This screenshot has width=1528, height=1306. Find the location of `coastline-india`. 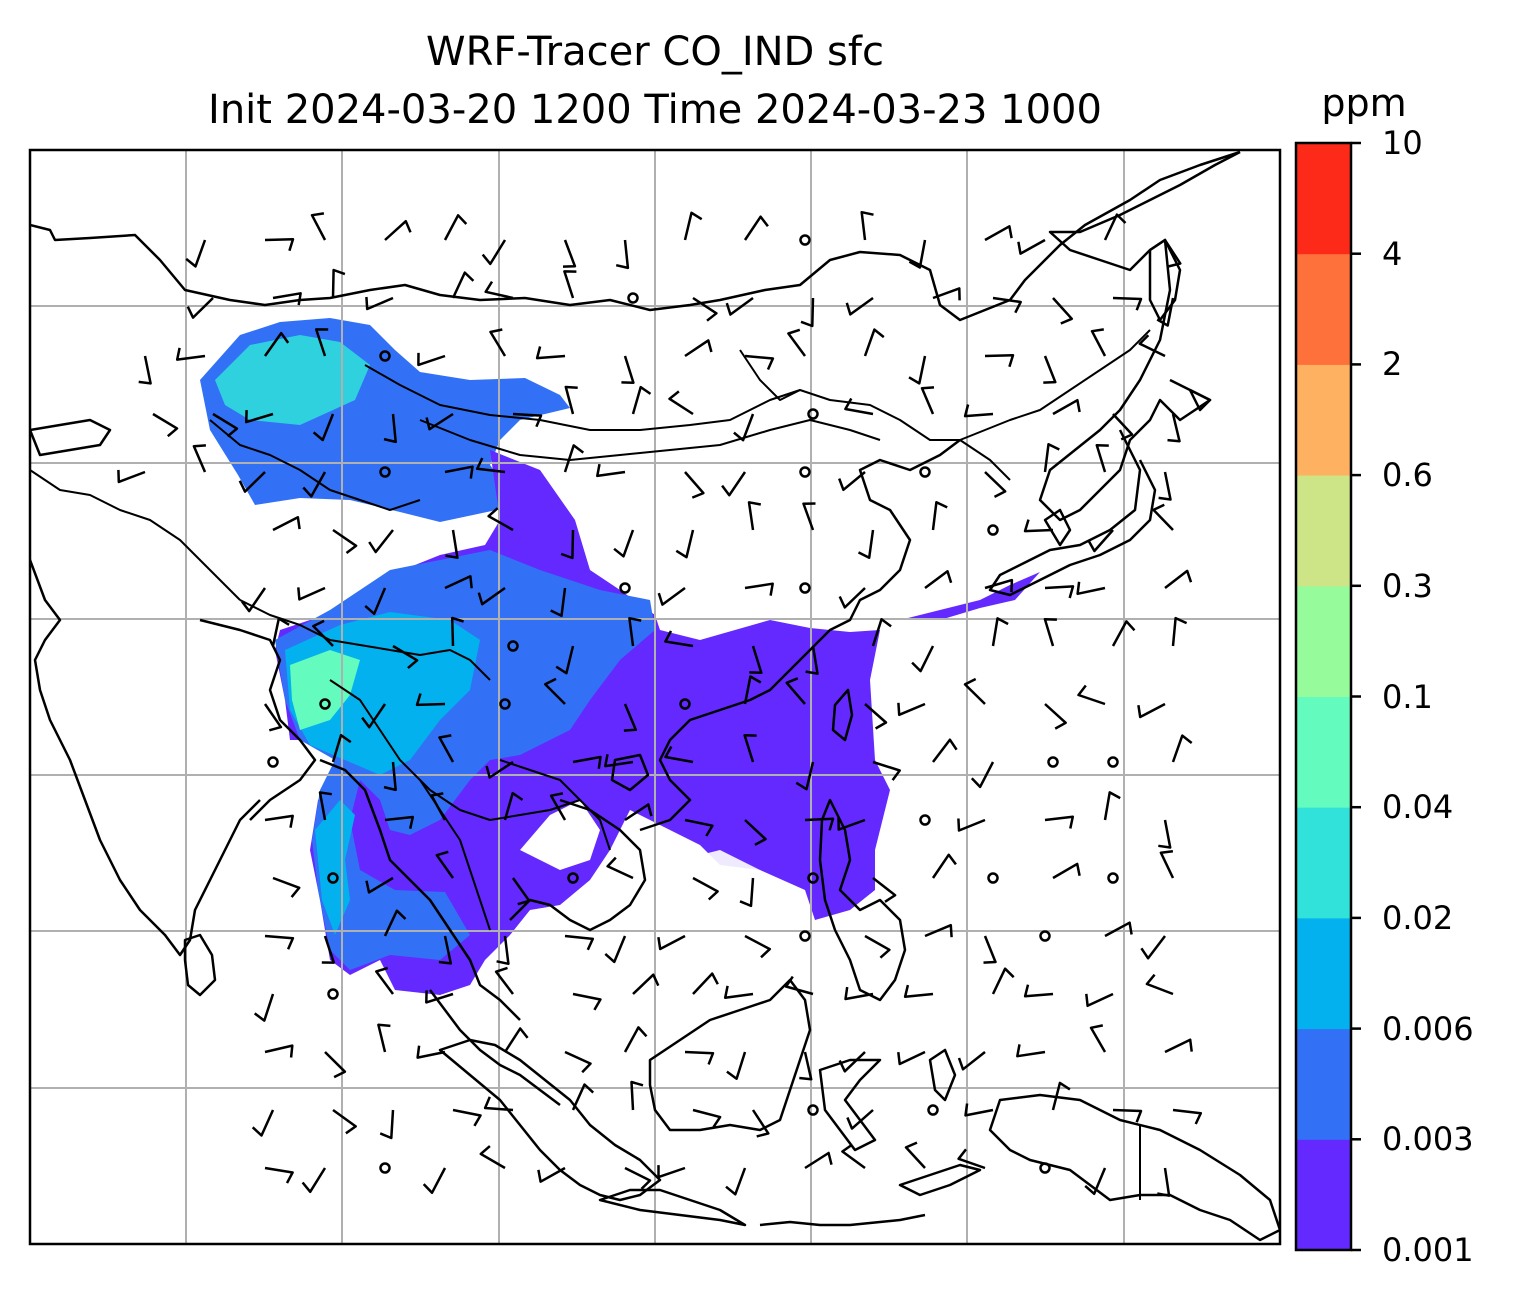

coastline-india is located at coordinates (145, 758).